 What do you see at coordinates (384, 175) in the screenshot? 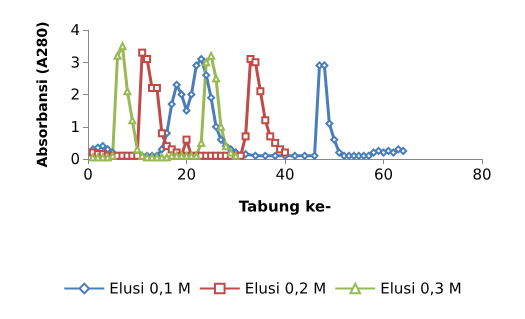
I see `x-tick-label: 60` at bounding box center [384, 175].